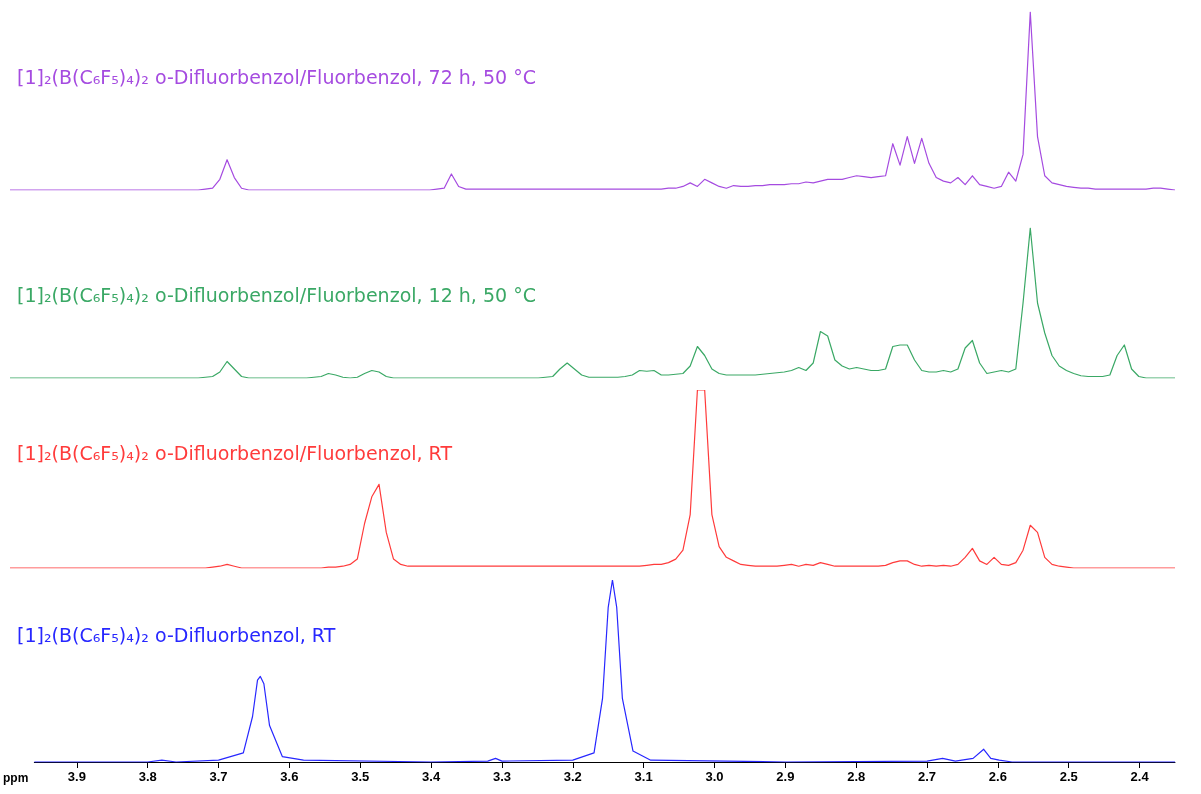  I want to click on text: [1]₂(B(C₆F₅)₄)₂ o-Difluorbenzol/Fluorbenzol, RT, so click(235, 452).